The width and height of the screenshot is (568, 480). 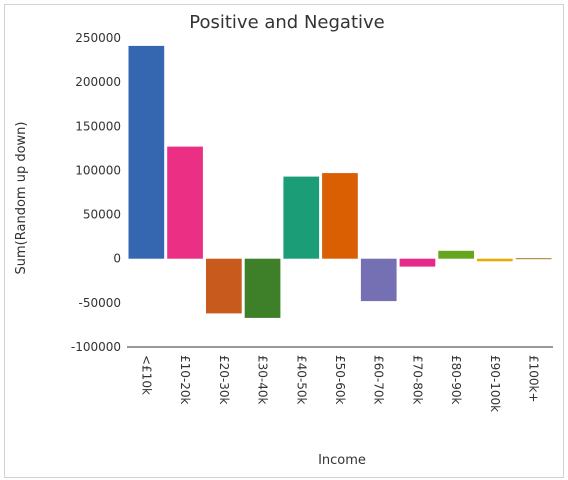 I want to click on x-tick-label: £80-90k, so click(x=456, y=380).